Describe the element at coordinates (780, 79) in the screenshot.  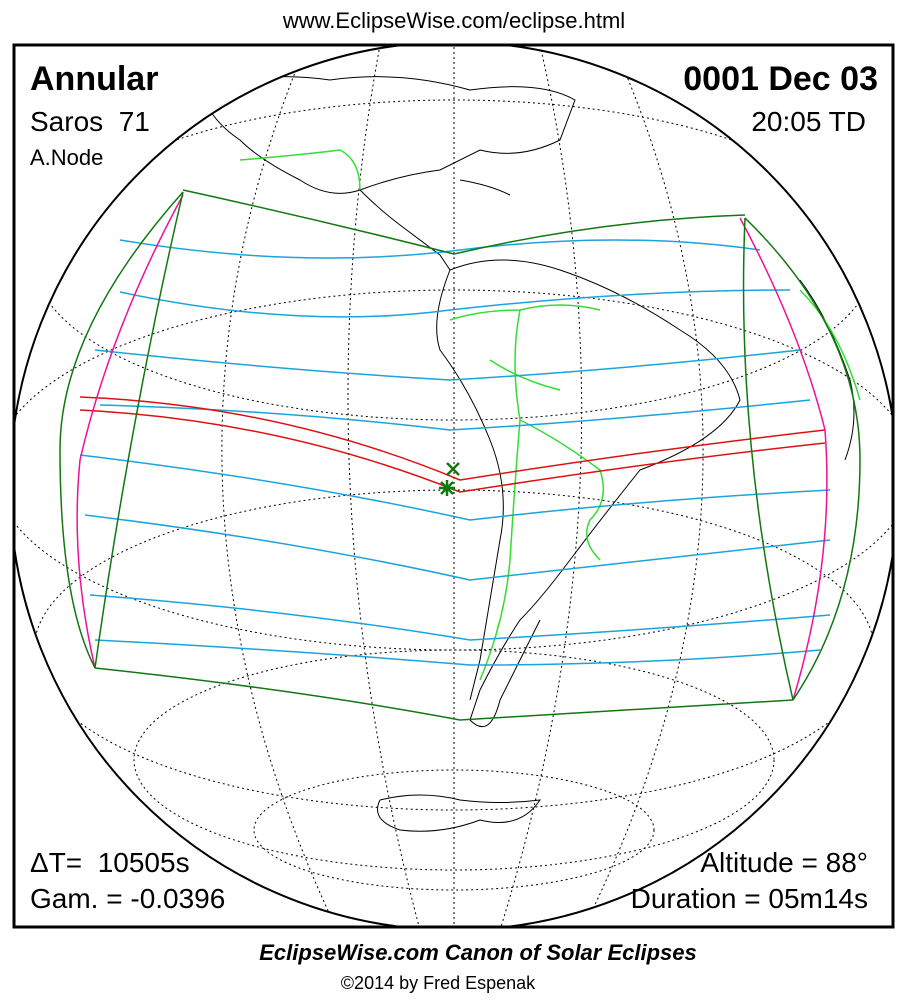
I see `date: 0001 Dec 03` at that location.